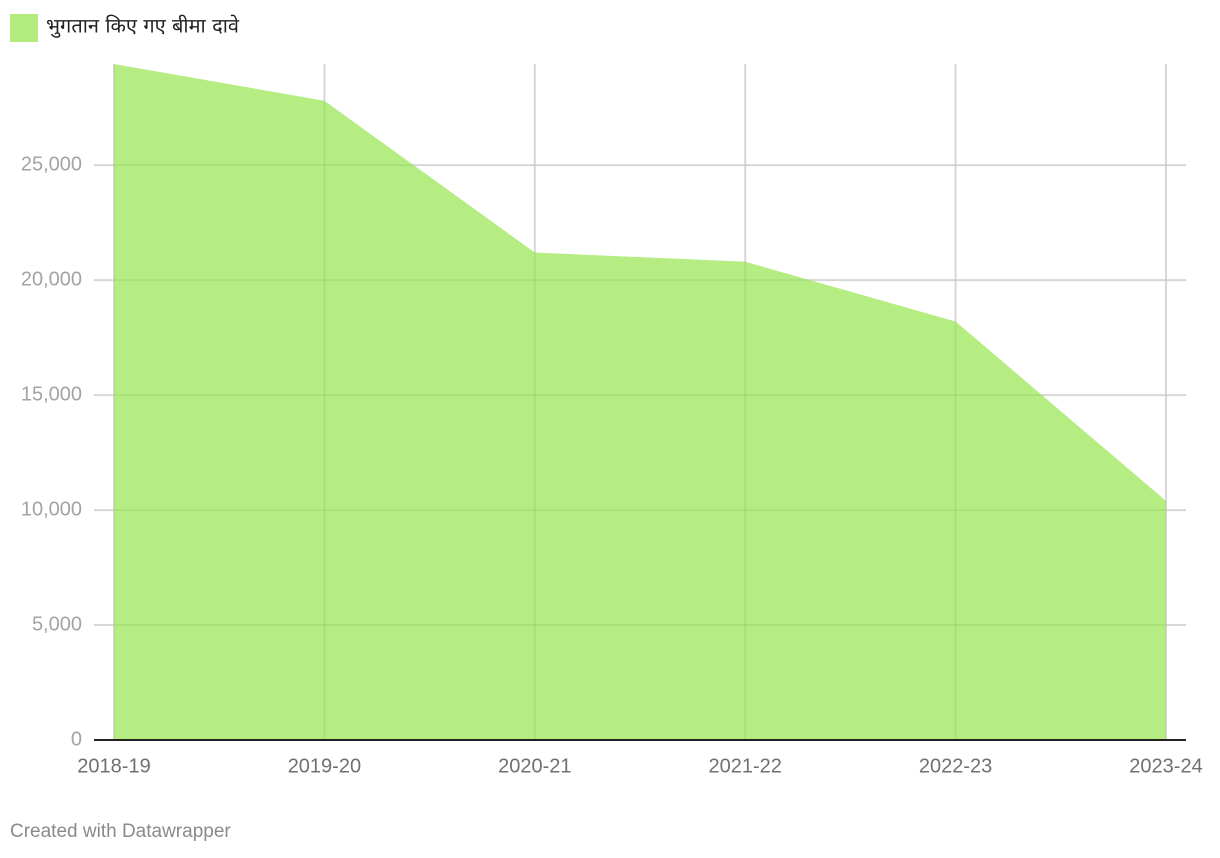  What do you see at coordinates (534, 766) in the screenshot?
I see `x-tick-label: 2020-21` at bounding box center [534, 766].